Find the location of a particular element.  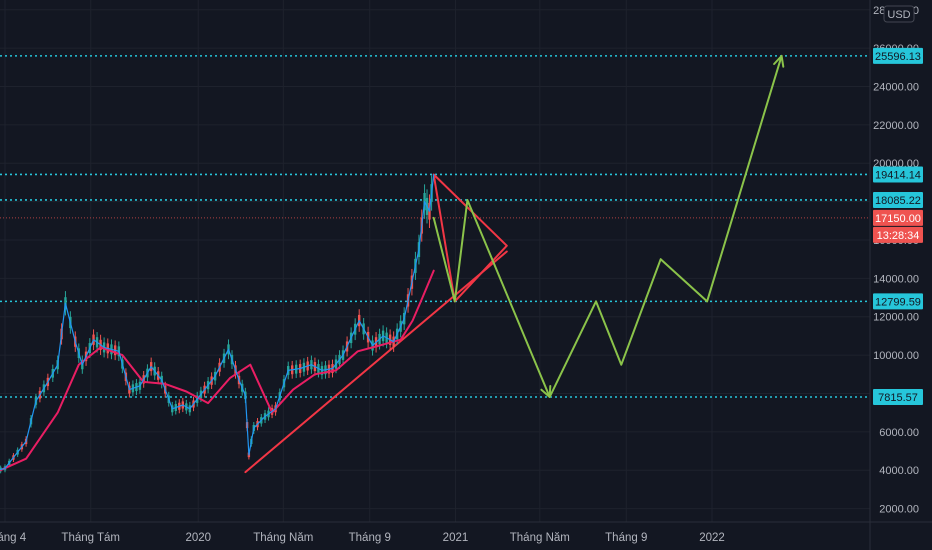

level-price-label: 19414.14 is located at coordinates (898, 175).